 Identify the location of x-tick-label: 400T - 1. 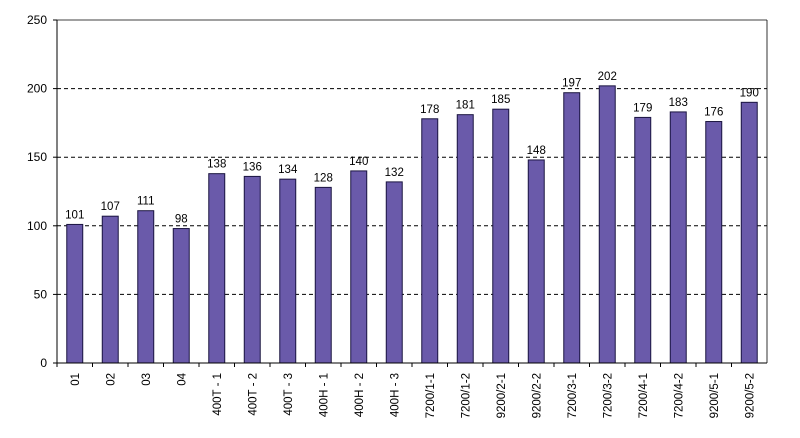
(218, 394).